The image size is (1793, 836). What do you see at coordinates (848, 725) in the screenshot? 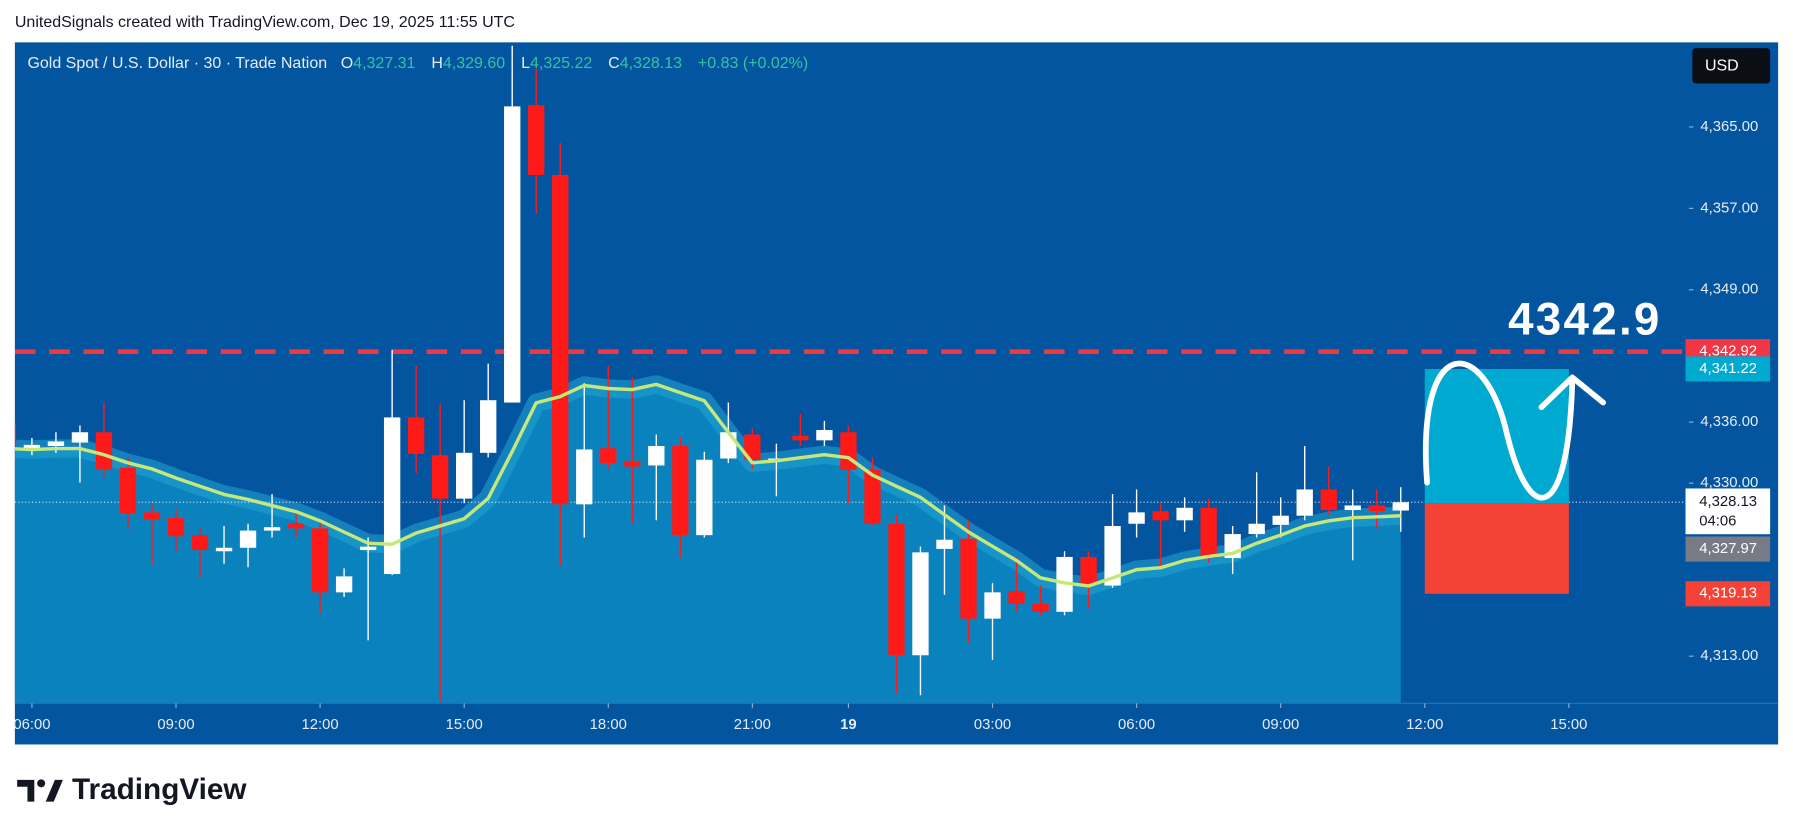
I see `x-tick-label: 19` at bounding box center [848, 725].